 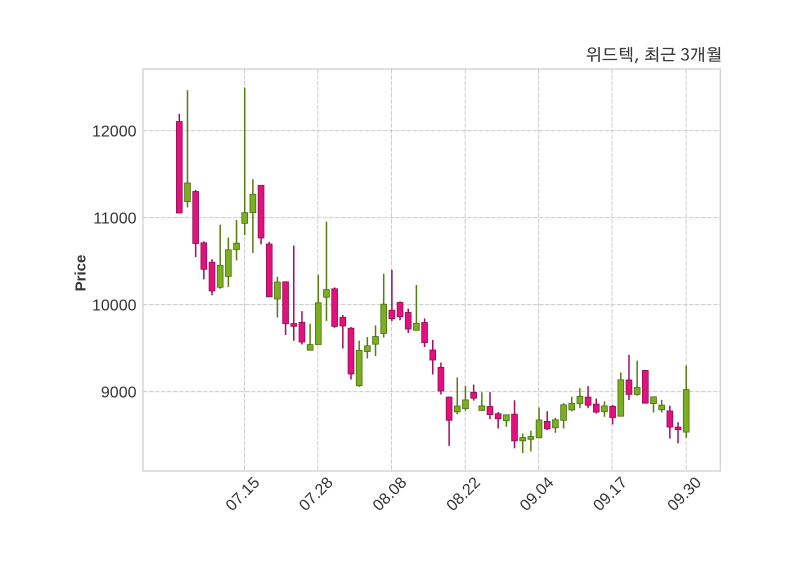 What do you see at coordinates (114, 132) in the screenshot?
I see `svg-text: 12000` at bounding box center [114, 132].